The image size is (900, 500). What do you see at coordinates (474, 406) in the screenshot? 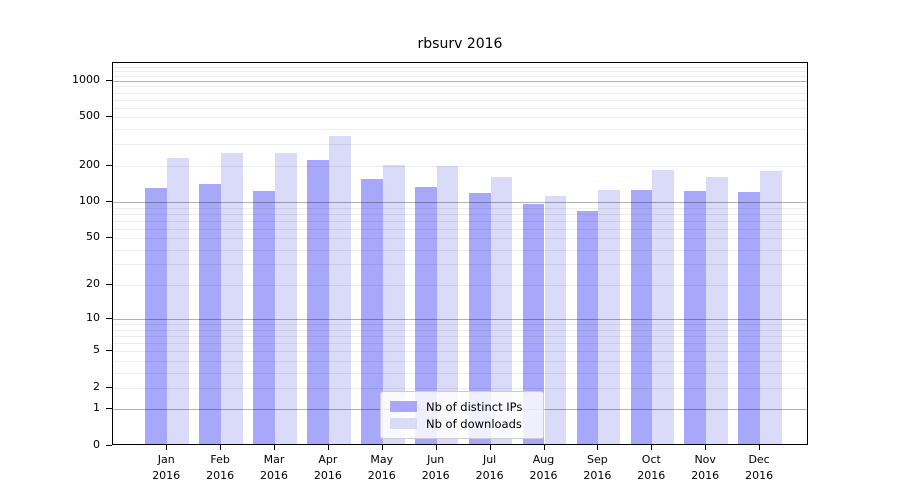
I see `legend-label-distinct-ips: Nb of distinct IPs` at bounding box center [474, 406].